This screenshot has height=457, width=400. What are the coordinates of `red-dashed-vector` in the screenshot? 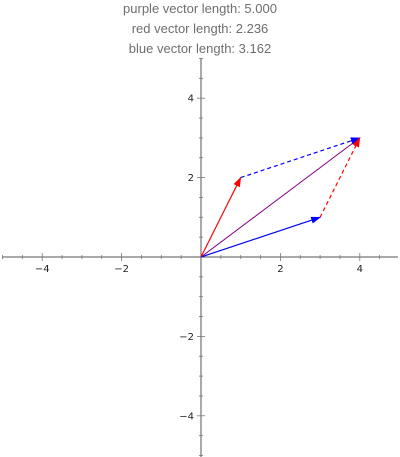 It's located at (340, 177).